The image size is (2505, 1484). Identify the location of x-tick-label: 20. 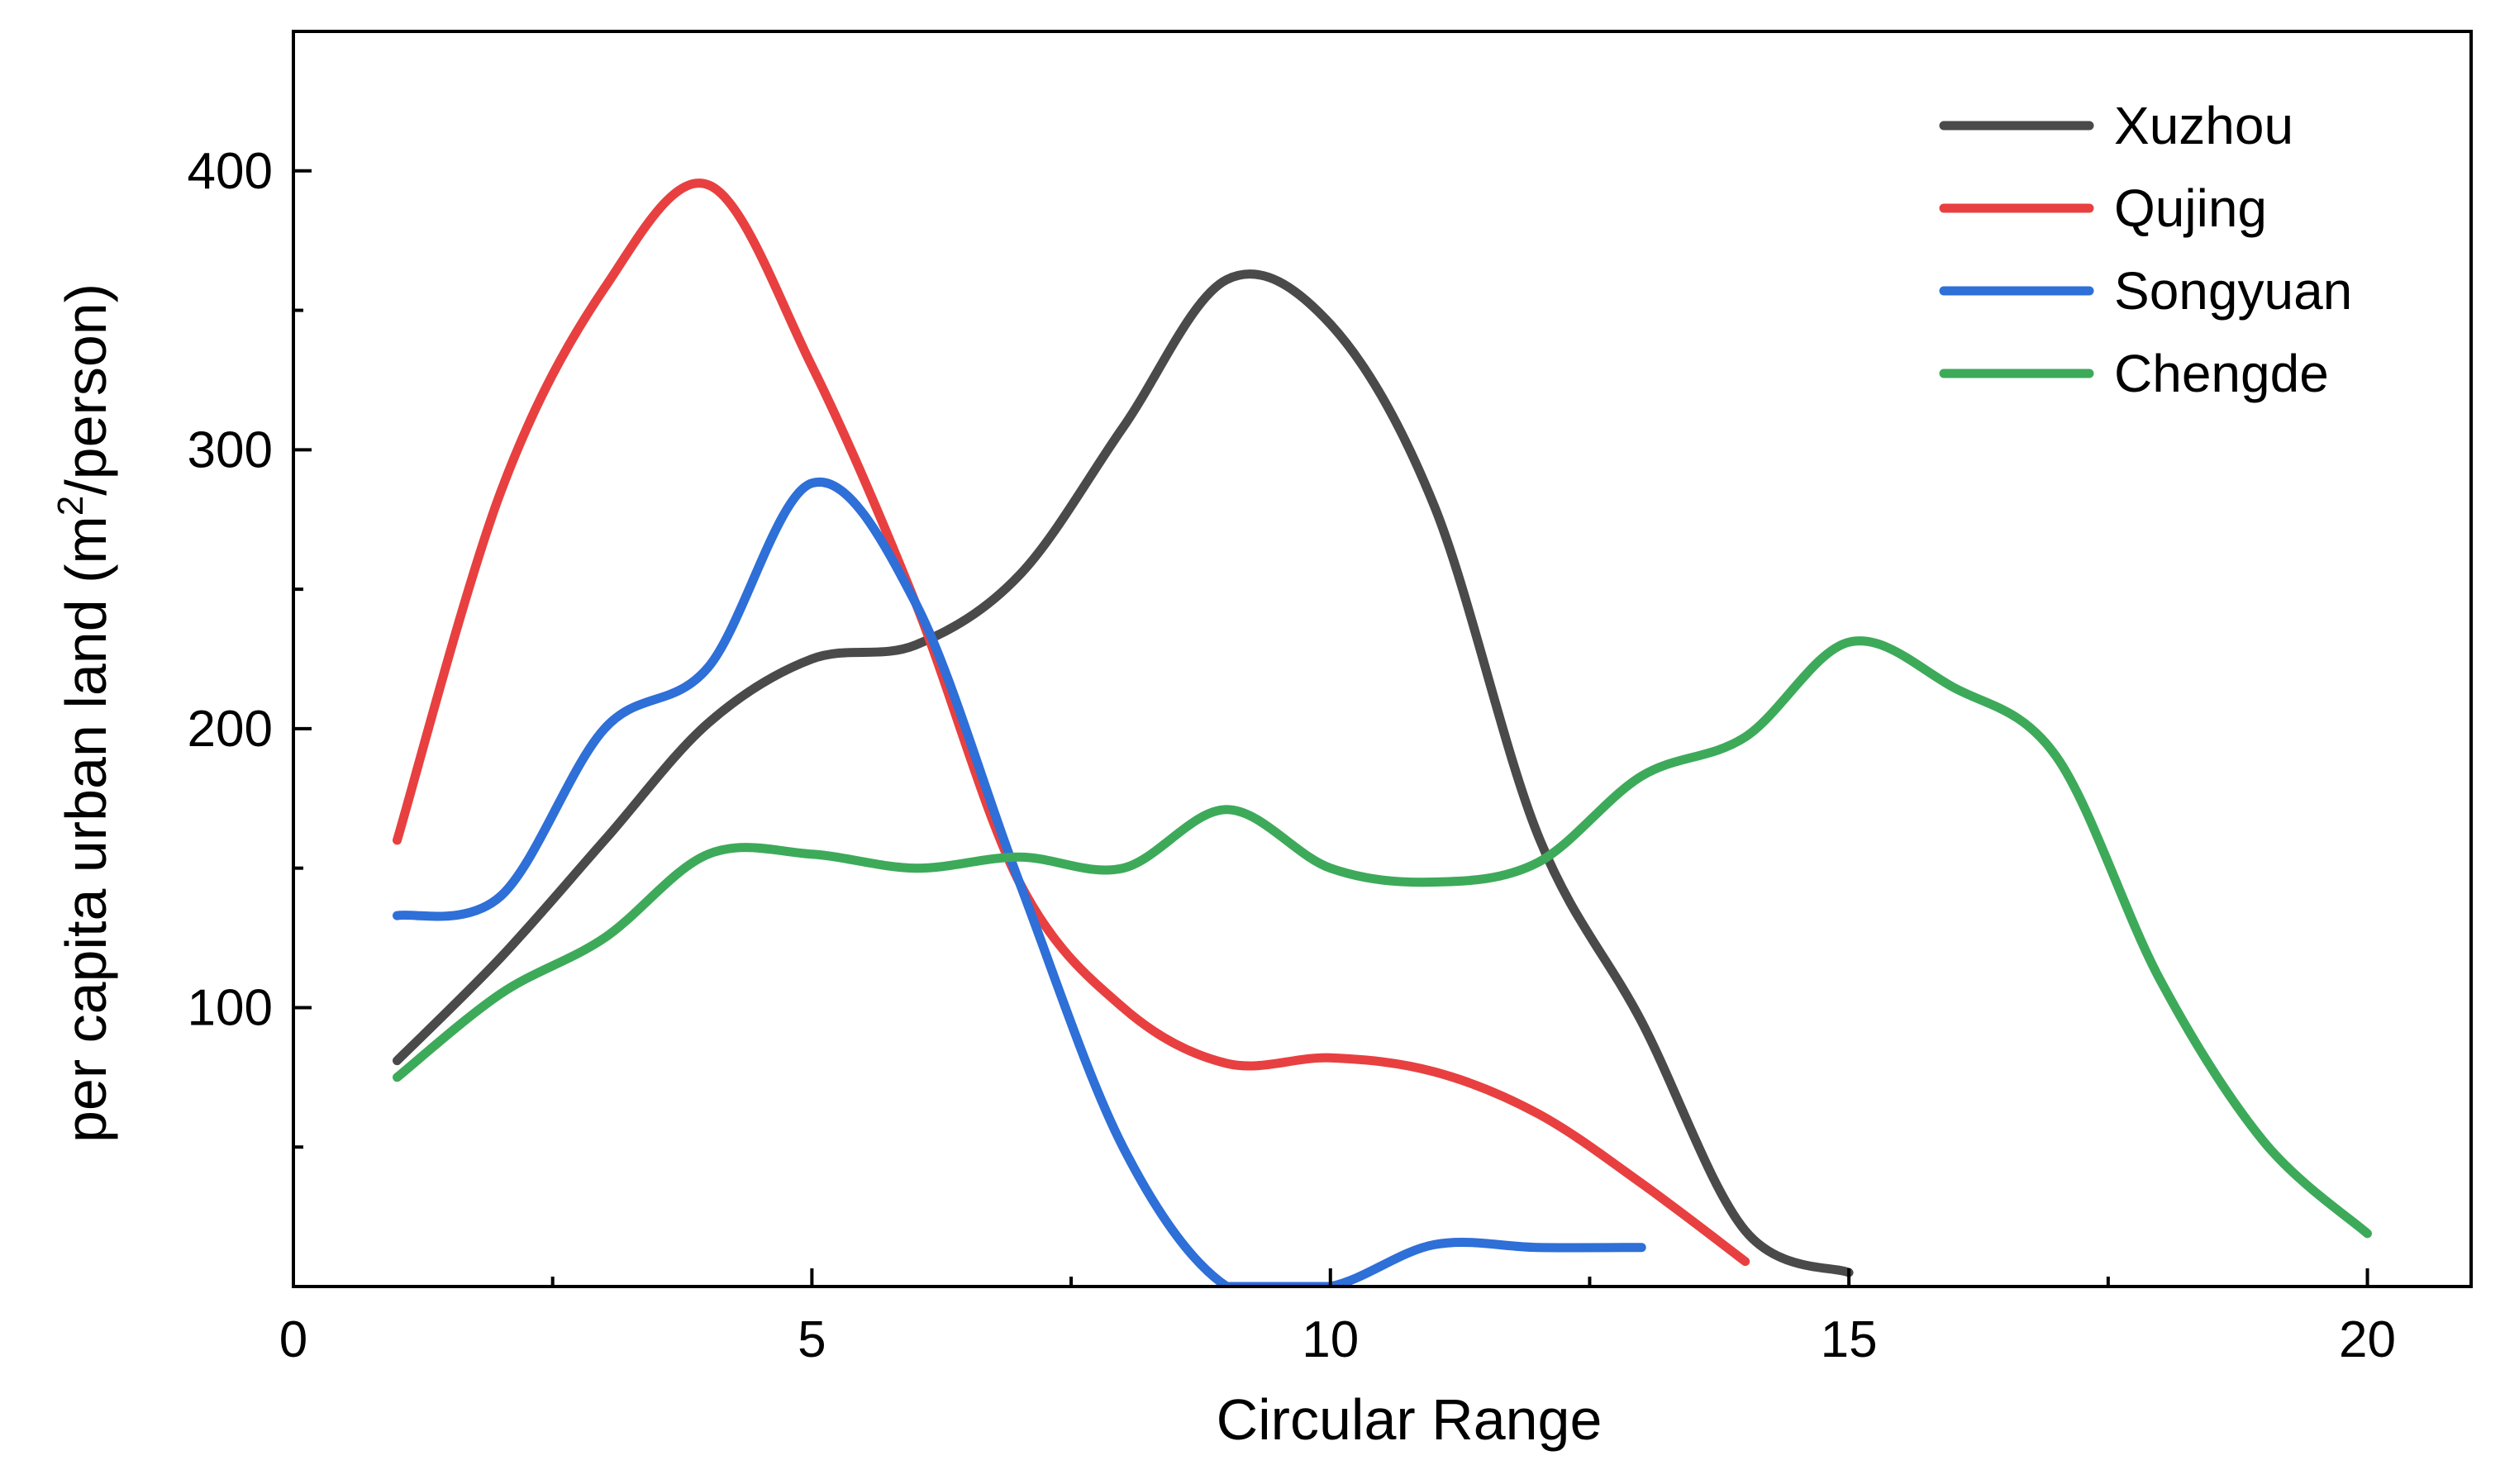
(2367, 1339).